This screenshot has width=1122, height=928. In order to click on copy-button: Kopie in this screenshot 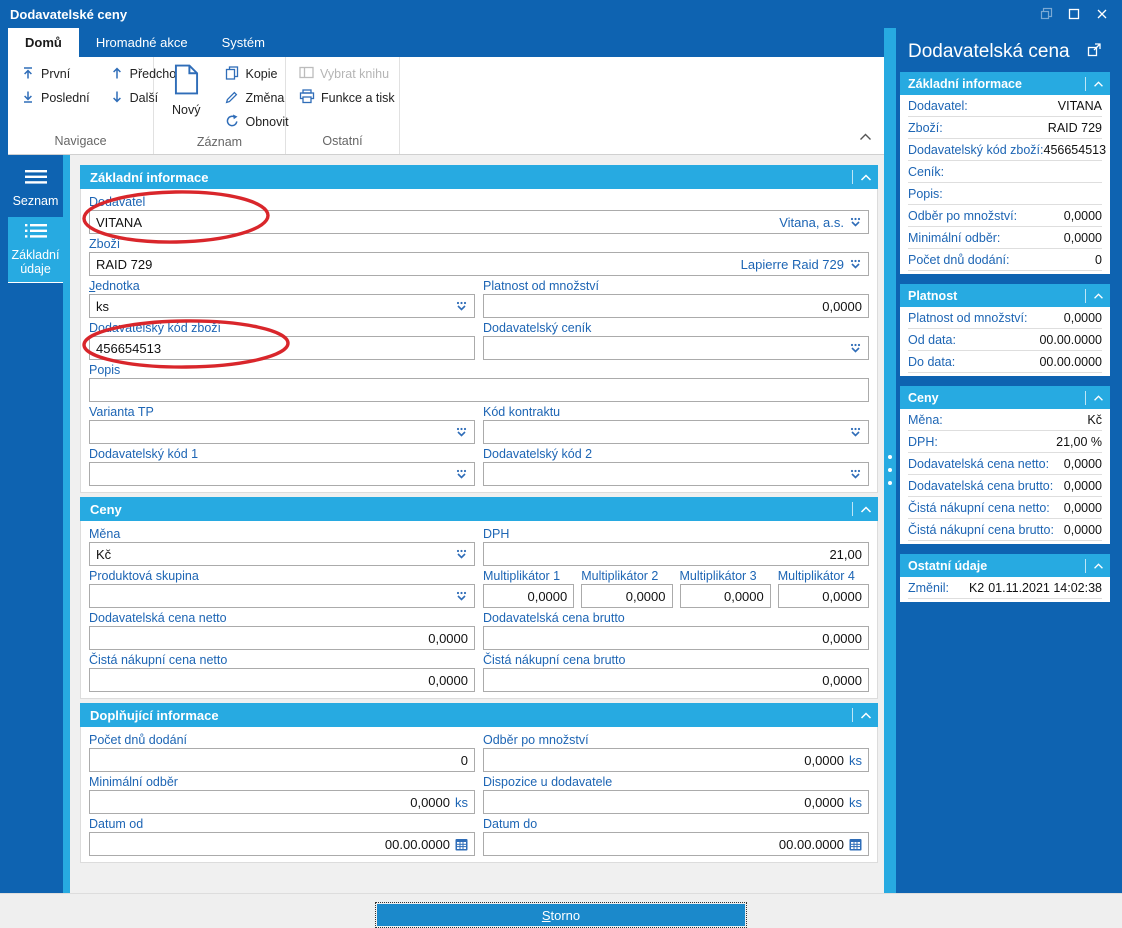, I will do `click(256, 74)`.